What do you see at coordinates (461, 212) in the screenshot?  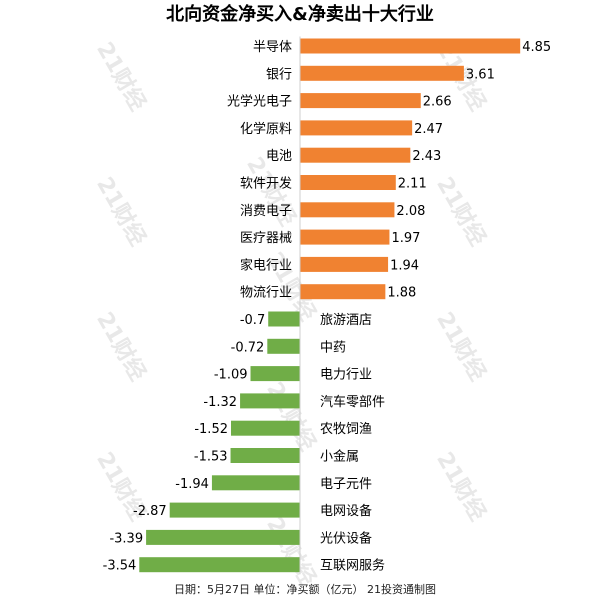 I see `watermark-4: 21财经` at bounding box center [461, 212].